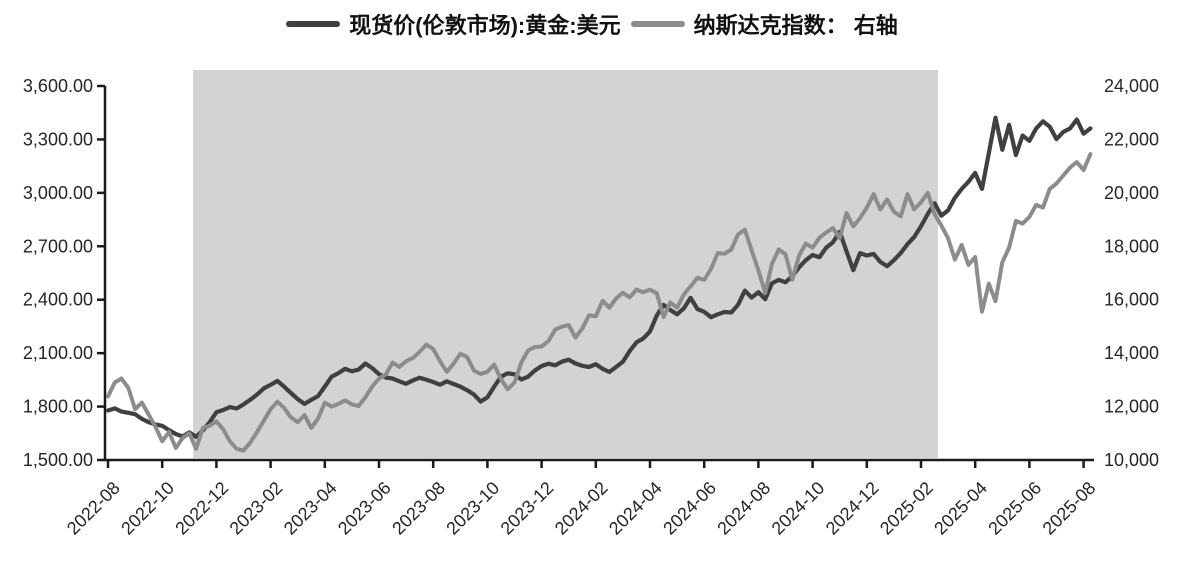  Describe the element at coordinates (201, 508) in the screenshot. I see `x-tick-label: 2022-12` at that location.